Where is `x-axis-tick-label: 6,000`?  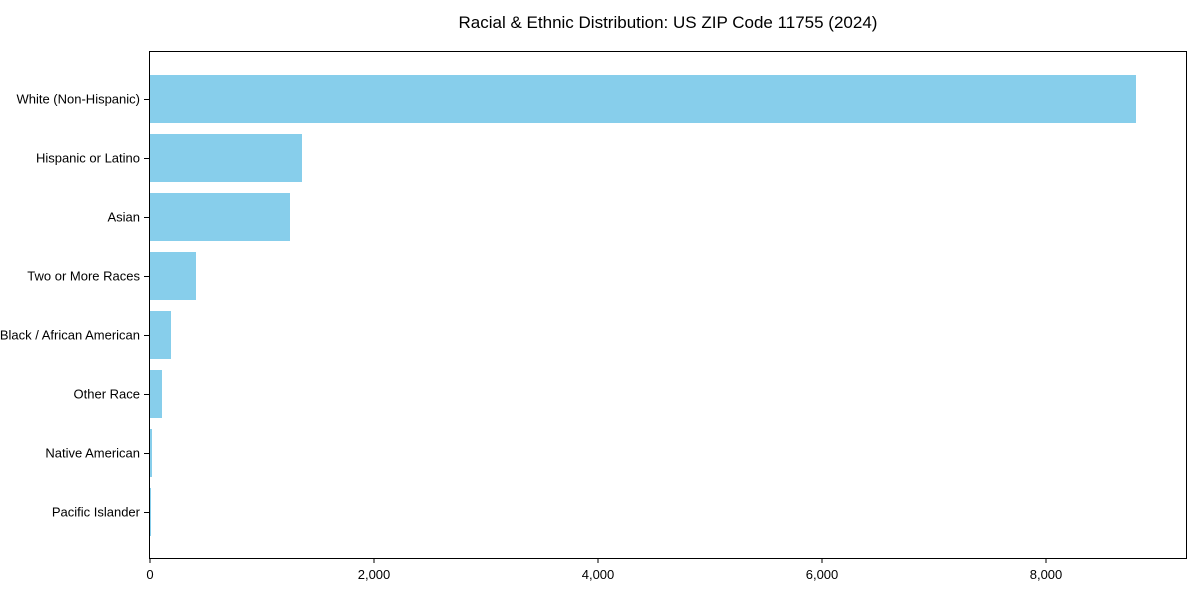
x-axis-tick-label: 6,000 is located at coordinates (822, 574).